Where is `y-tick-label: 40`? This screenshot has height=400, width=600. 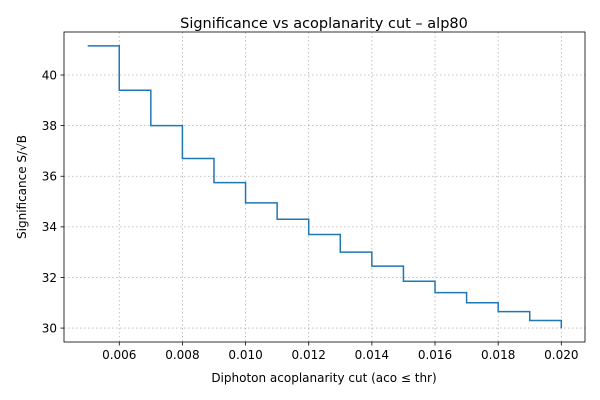
y-tick-label: 40 is located at coordinates (49, 75).